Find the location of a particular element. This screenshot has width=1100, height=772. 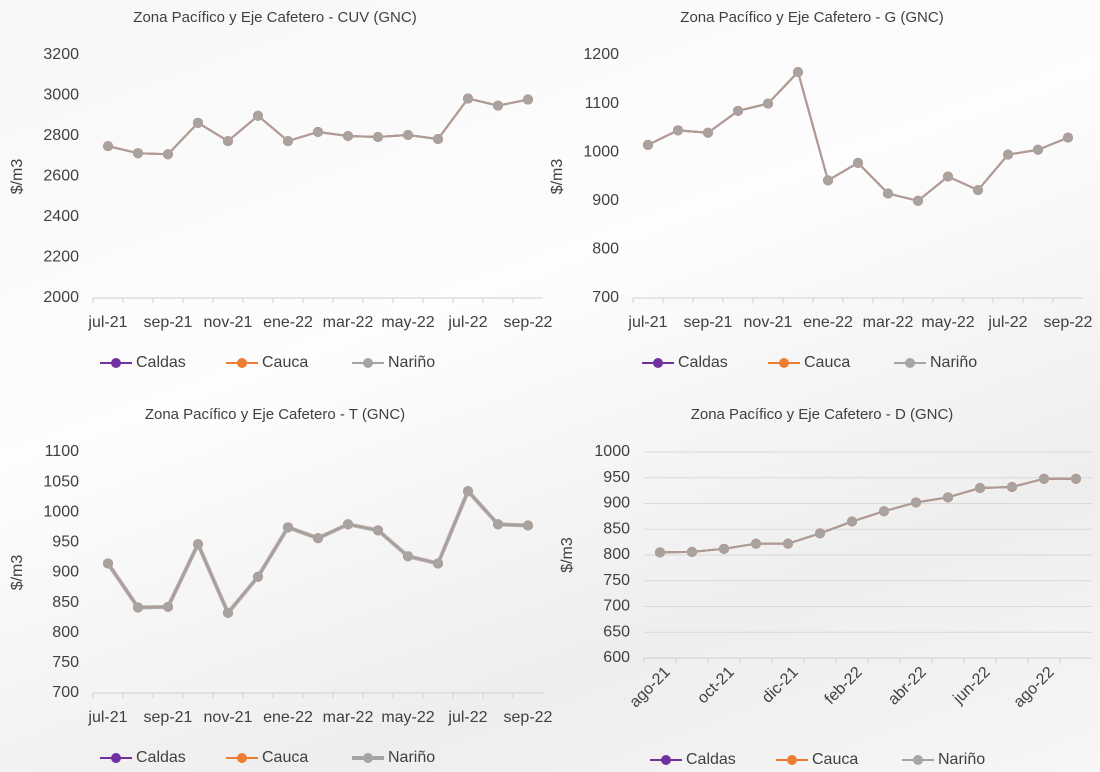

chart-title: Zona Pacífico y Eje Cafetero - D (GNC) is located at coordinates (822, 414).